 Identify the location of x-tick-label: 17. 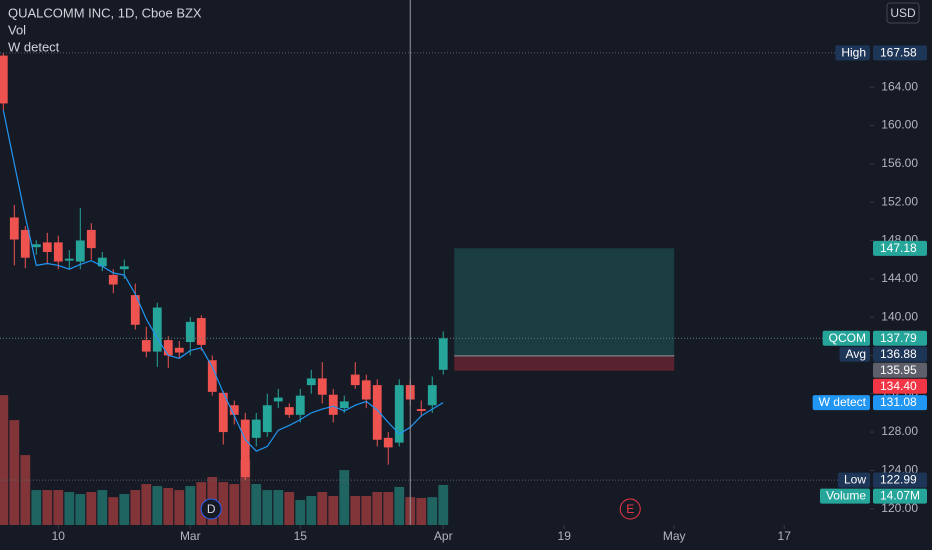
(785, 536).